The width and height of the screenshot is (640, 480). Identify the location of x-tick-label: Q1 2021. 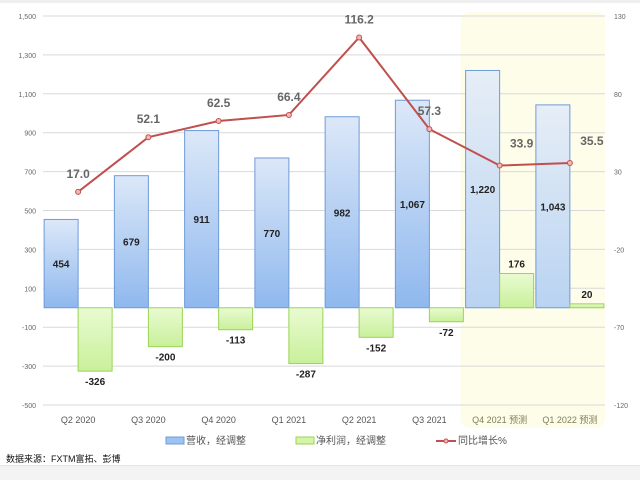
(289, 420).